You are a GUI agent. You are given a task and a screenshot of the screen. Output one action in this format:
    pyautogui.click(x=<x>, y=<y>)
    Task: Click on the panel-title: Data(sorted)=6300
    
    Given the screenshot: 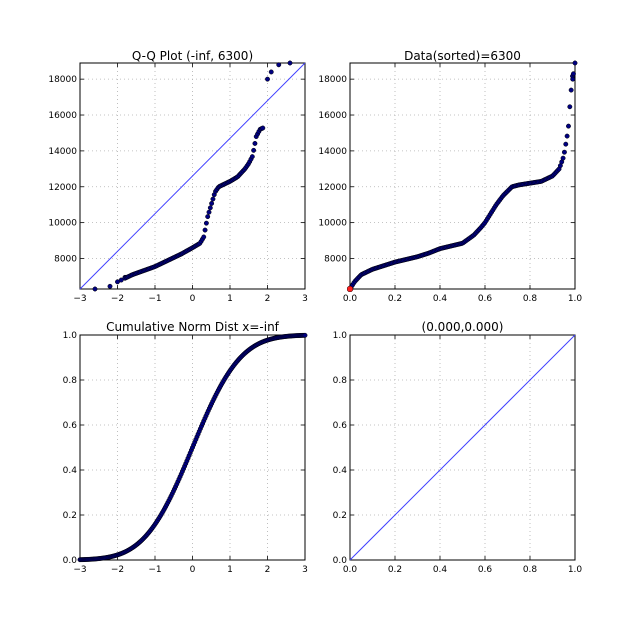 What is the action you would take?
    pyautogui.click(x=462, y=56)
    